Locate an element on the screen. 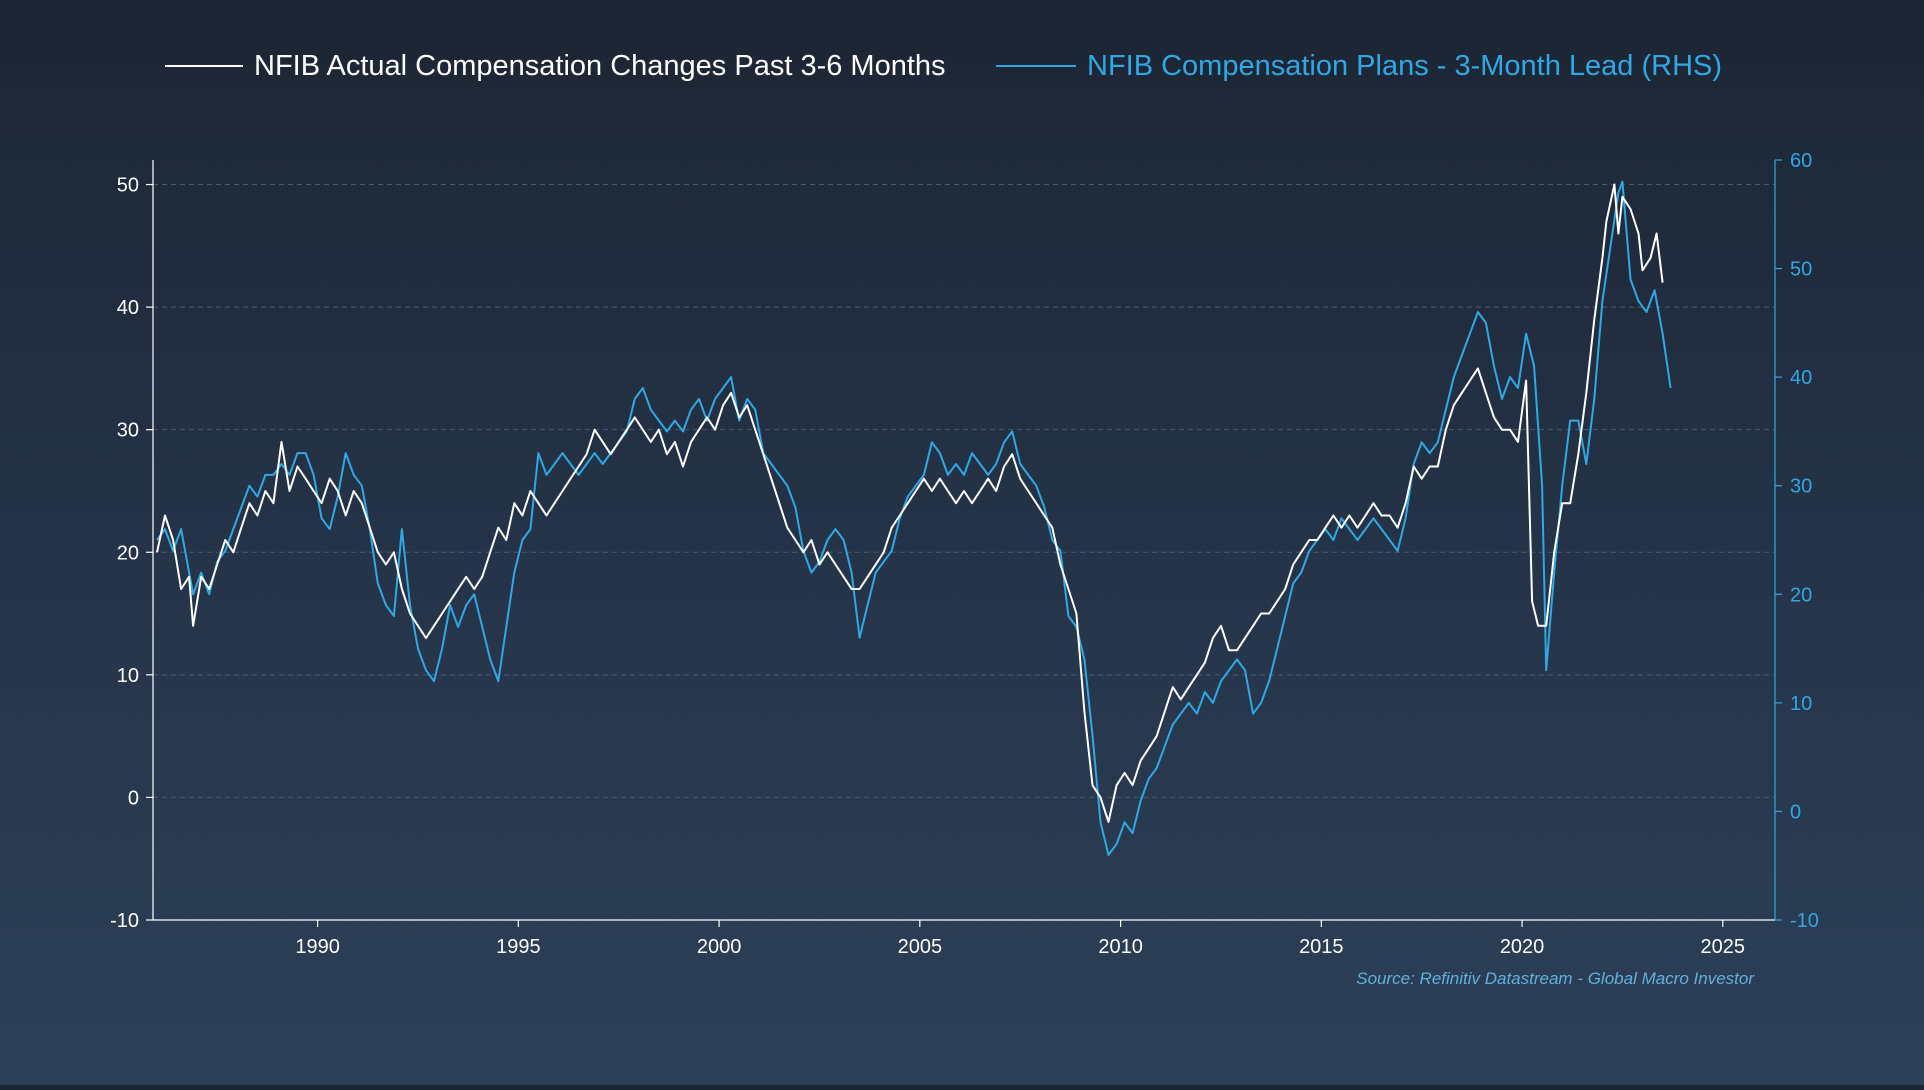 This screenshot has width=1924, height=1090. x-tick-label: 2025 is located at coordinates (1723, 947).